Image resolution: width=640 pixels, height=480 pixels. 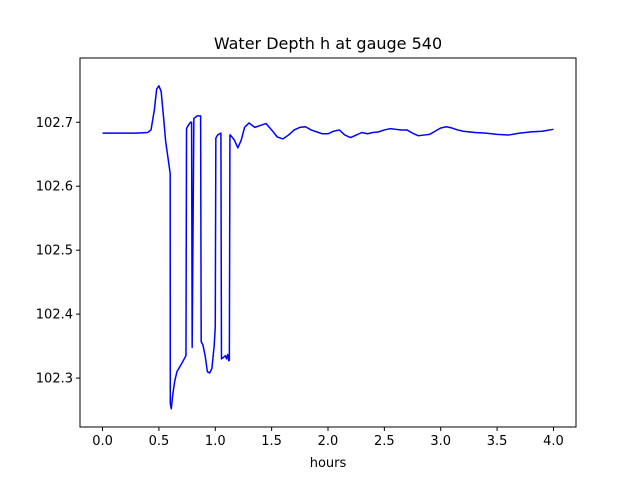 What do you see at coordinates (102, 441) in the screenshot?
I see `x-tick-label: 0.0` at bounding box center [102, 441].